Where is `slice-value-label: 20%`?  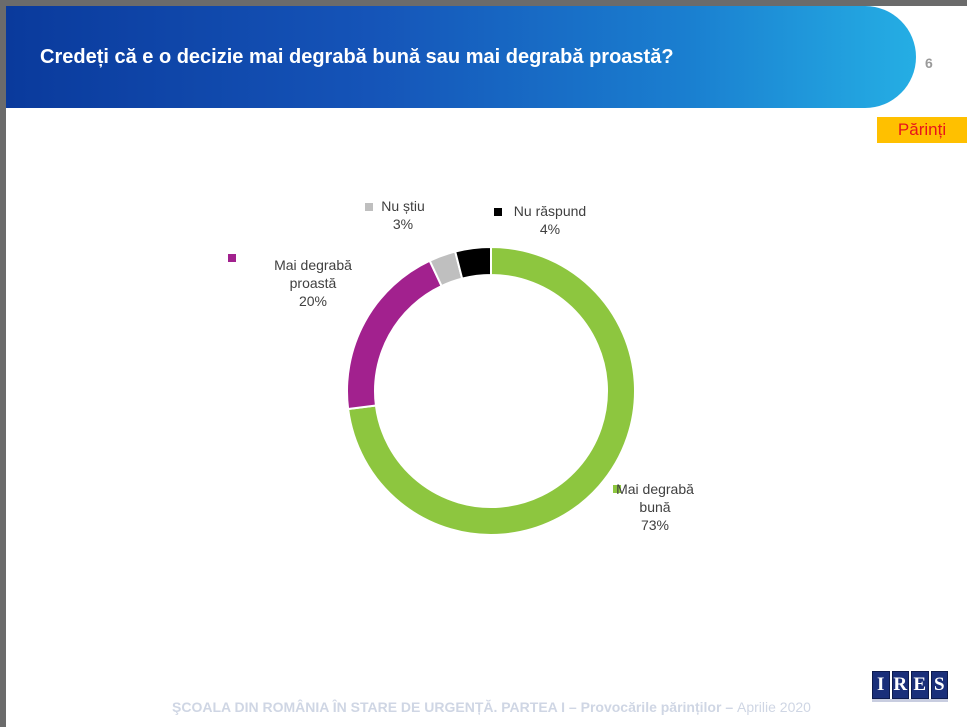 slice-value-label: 20% is located at coordinates (313, 301).